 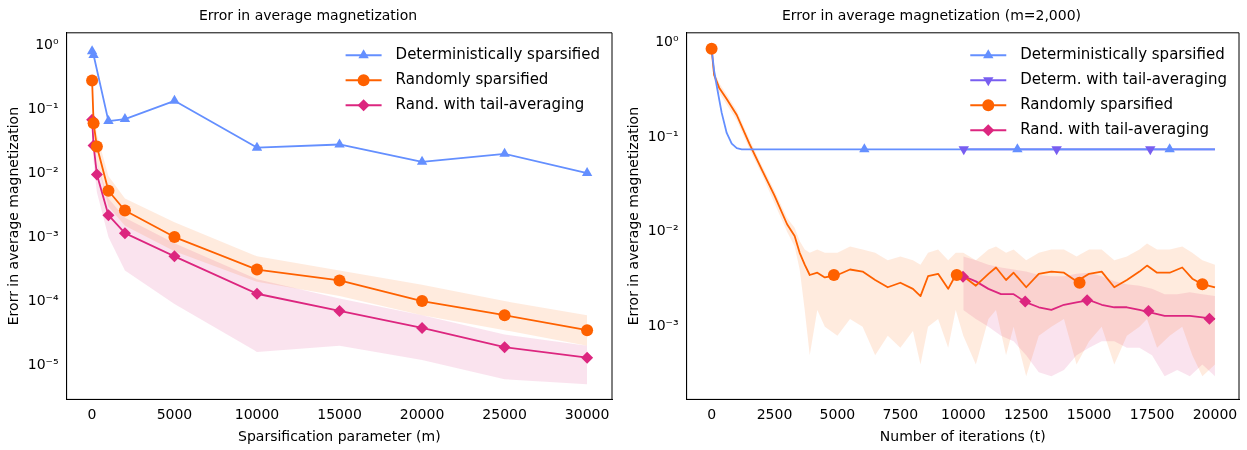 What do you see at coordinates (339, 436) in the screenshot?
I see `x-axis-title: Sparsification parameter (m)` at bounding box center [339, 436].